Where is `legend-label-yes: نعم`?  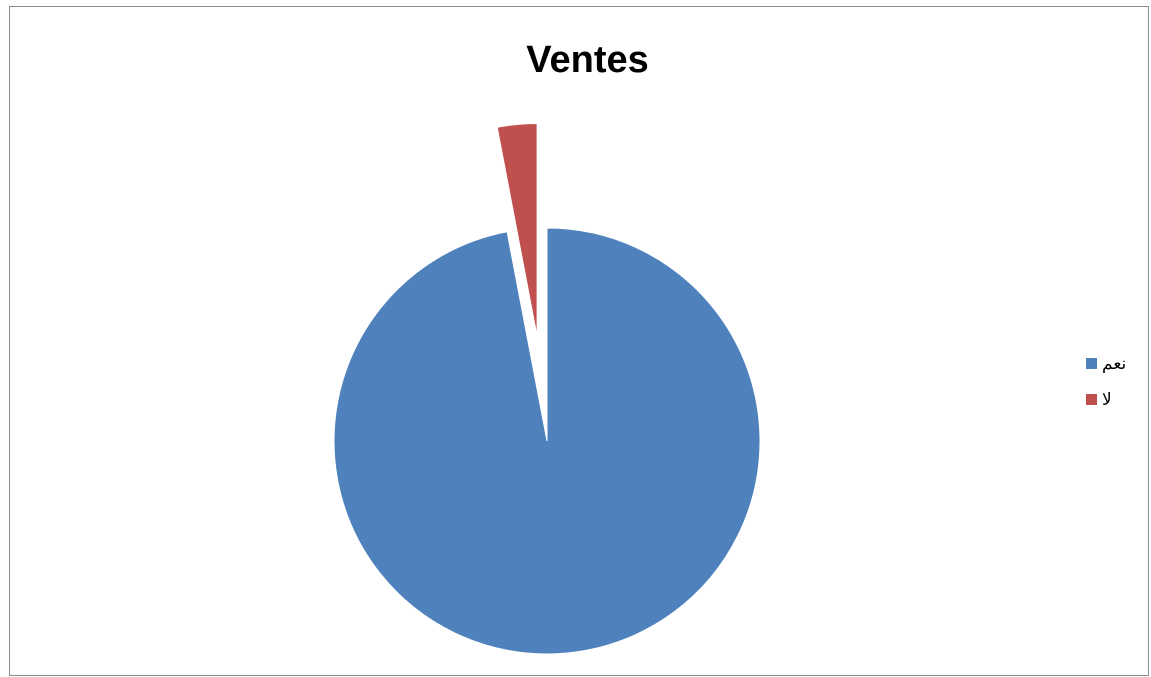
legend-label-yes: نعم is located at coordinates (1114, 364).